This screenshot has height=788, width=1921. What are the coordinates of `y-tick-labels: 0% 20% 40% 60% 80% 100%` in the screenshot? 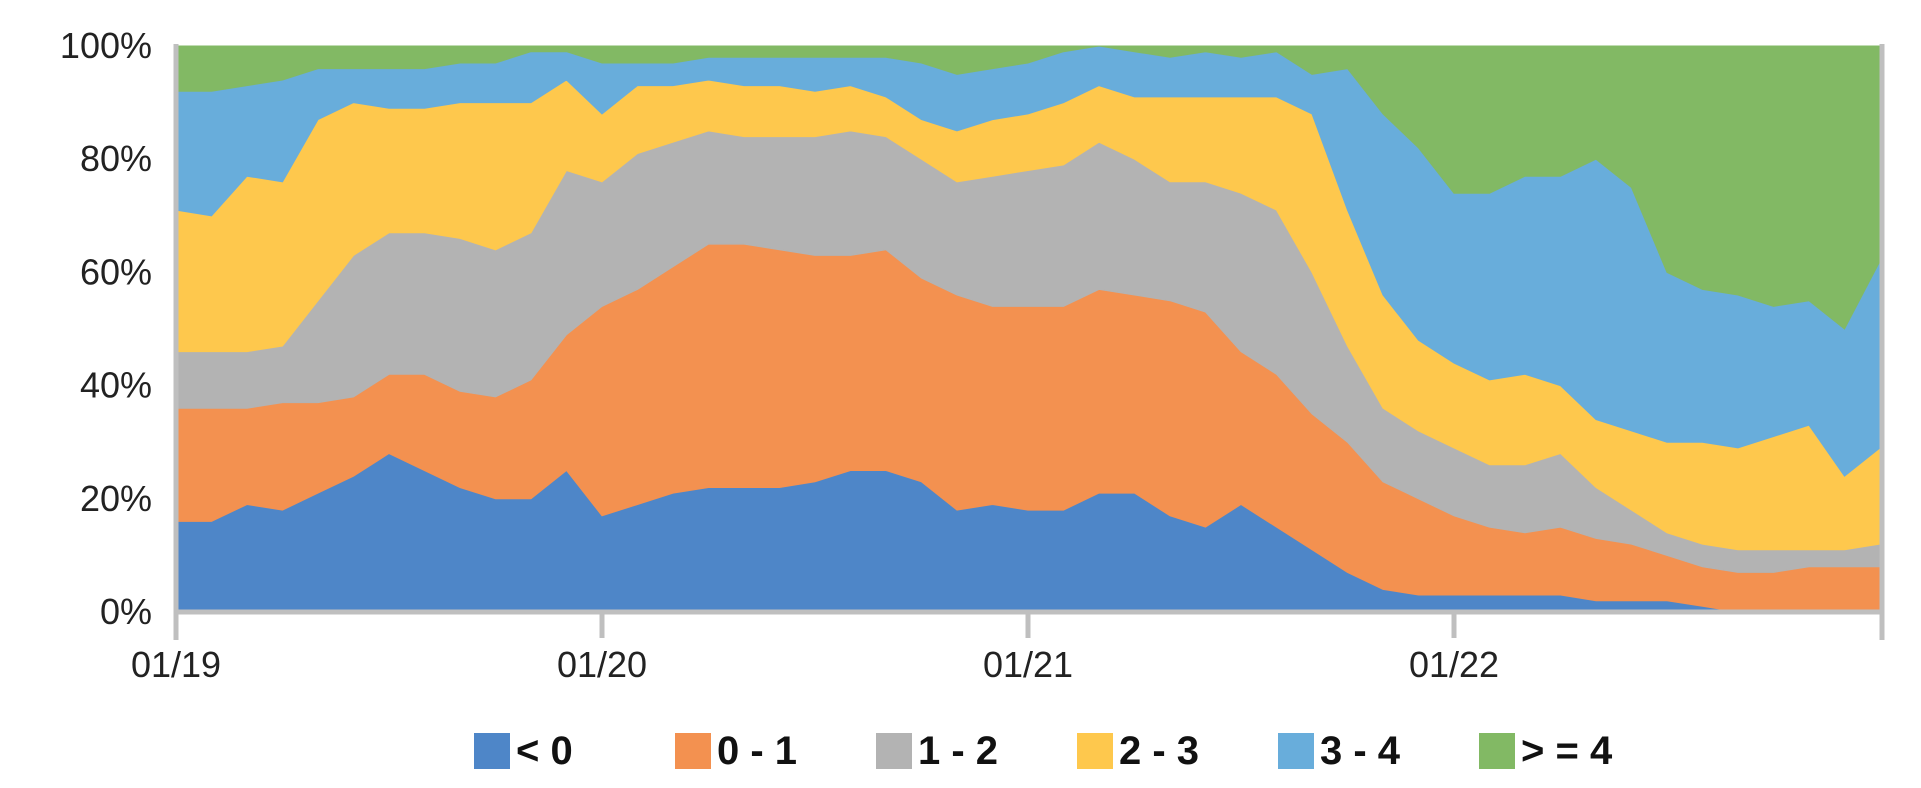 It's located at (106, 328).